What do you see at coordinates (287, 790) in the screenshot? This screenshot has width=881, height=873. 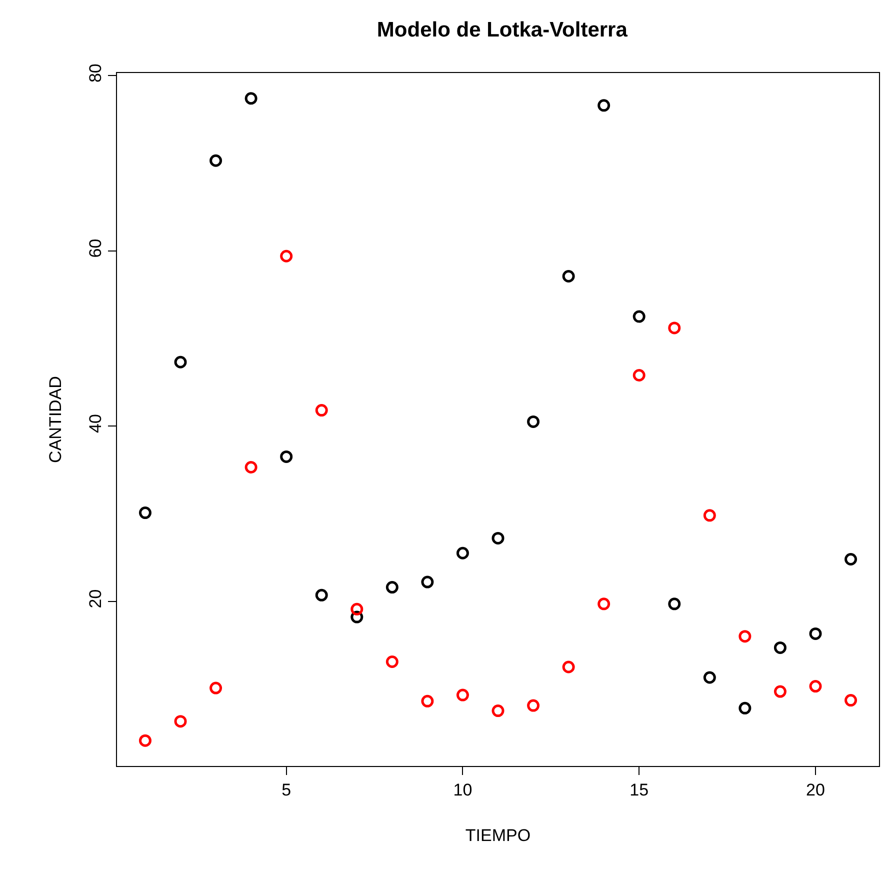 I see `x-tick-label: 5` at bounding box center [287, 790].